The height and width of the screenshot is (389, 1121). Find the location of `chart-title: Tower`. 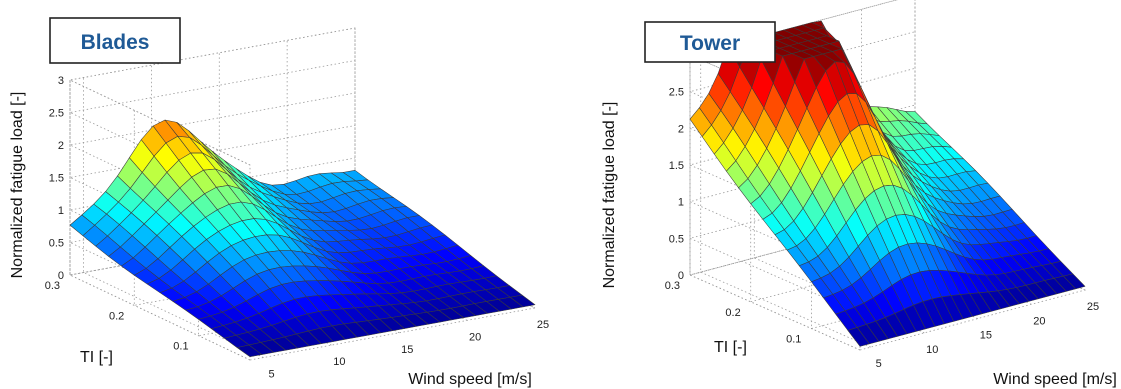

chart-title: Tower is located at coordinates (710, 43).